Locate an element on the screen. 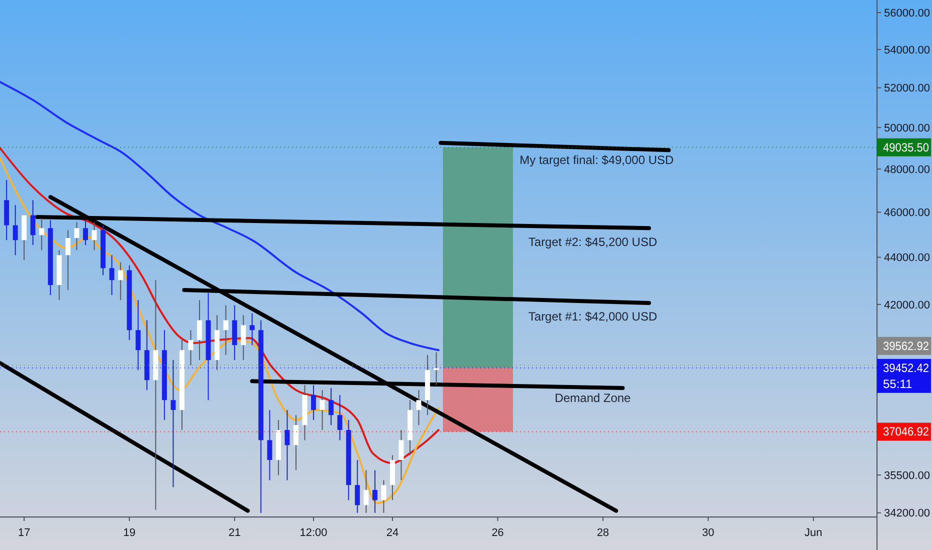 The height and width of the screenshot is (550, 932). y-tick-label: 52000.00 is located at coordinates (907, 88).